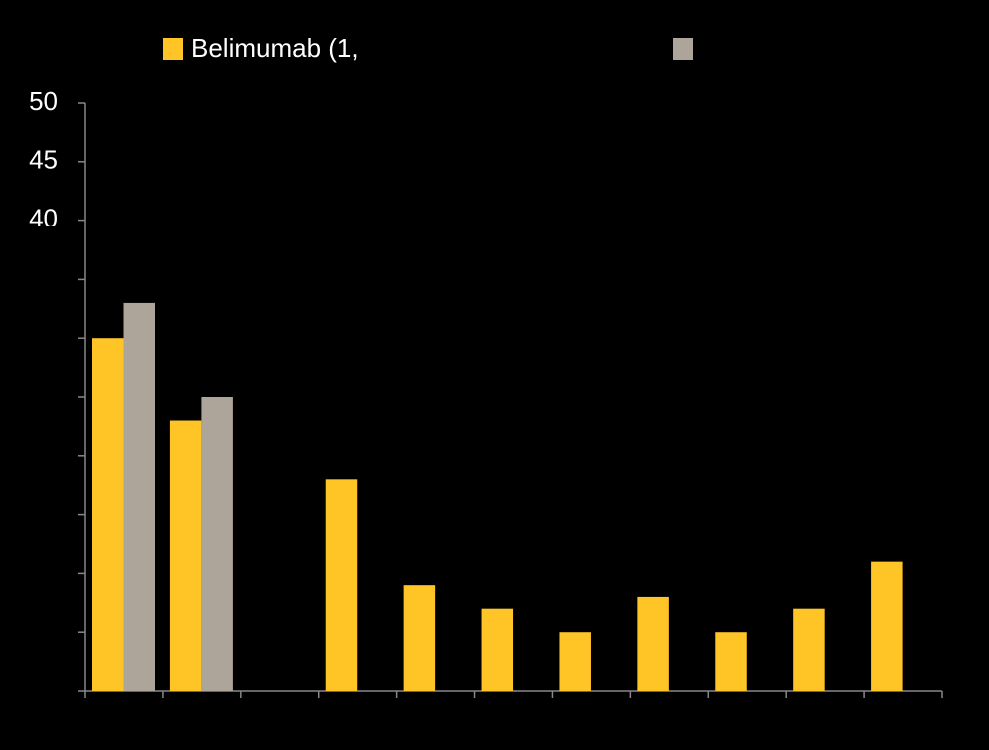  What do you see at coordinates (43, 101) in the screenshot?
I see `y-tick-label: 50` at bounding box center [43, 101].